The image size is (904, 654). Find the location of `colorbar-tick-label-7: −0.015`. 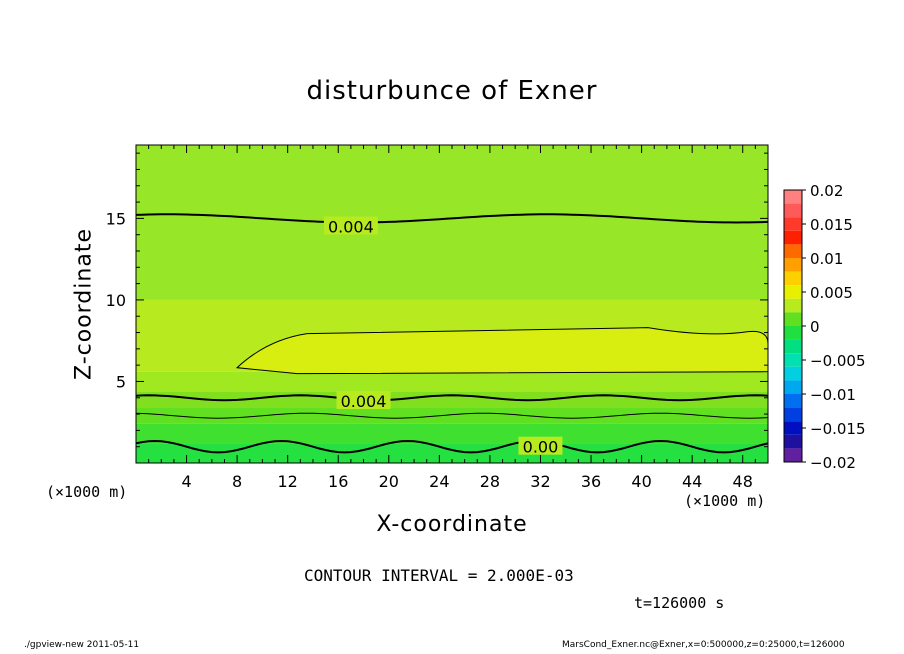

colorbar-tick-label-7: −0.015 is located at coordinates (838, 429).